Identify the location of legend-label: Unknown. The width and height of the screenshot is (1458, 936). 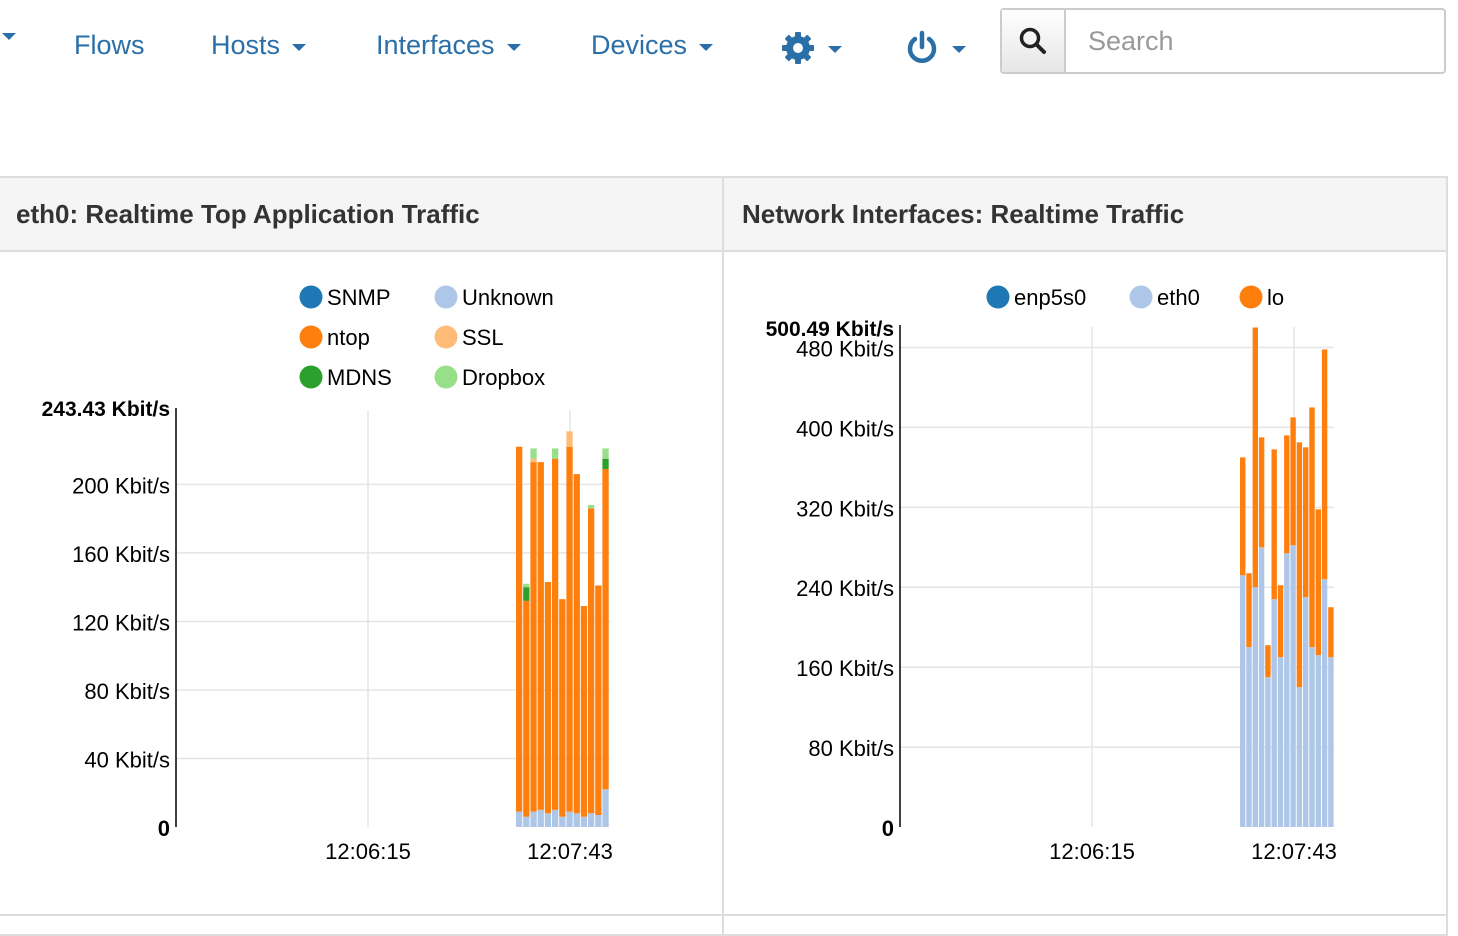
(508, 297).